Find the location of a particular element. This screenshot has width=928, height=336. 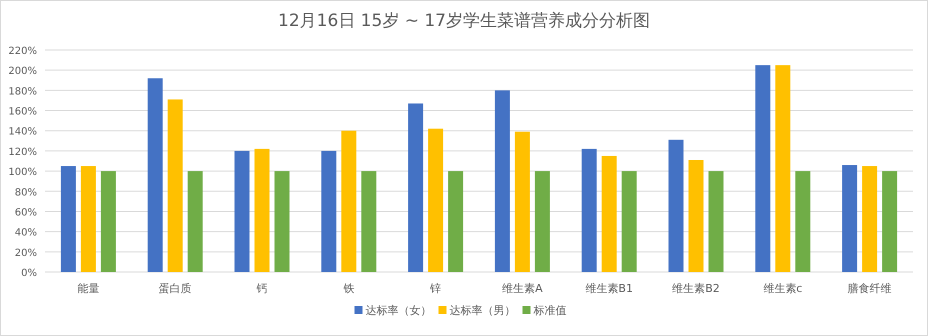

legend-label: 达标率（男） is located at coordinates (483, 310).